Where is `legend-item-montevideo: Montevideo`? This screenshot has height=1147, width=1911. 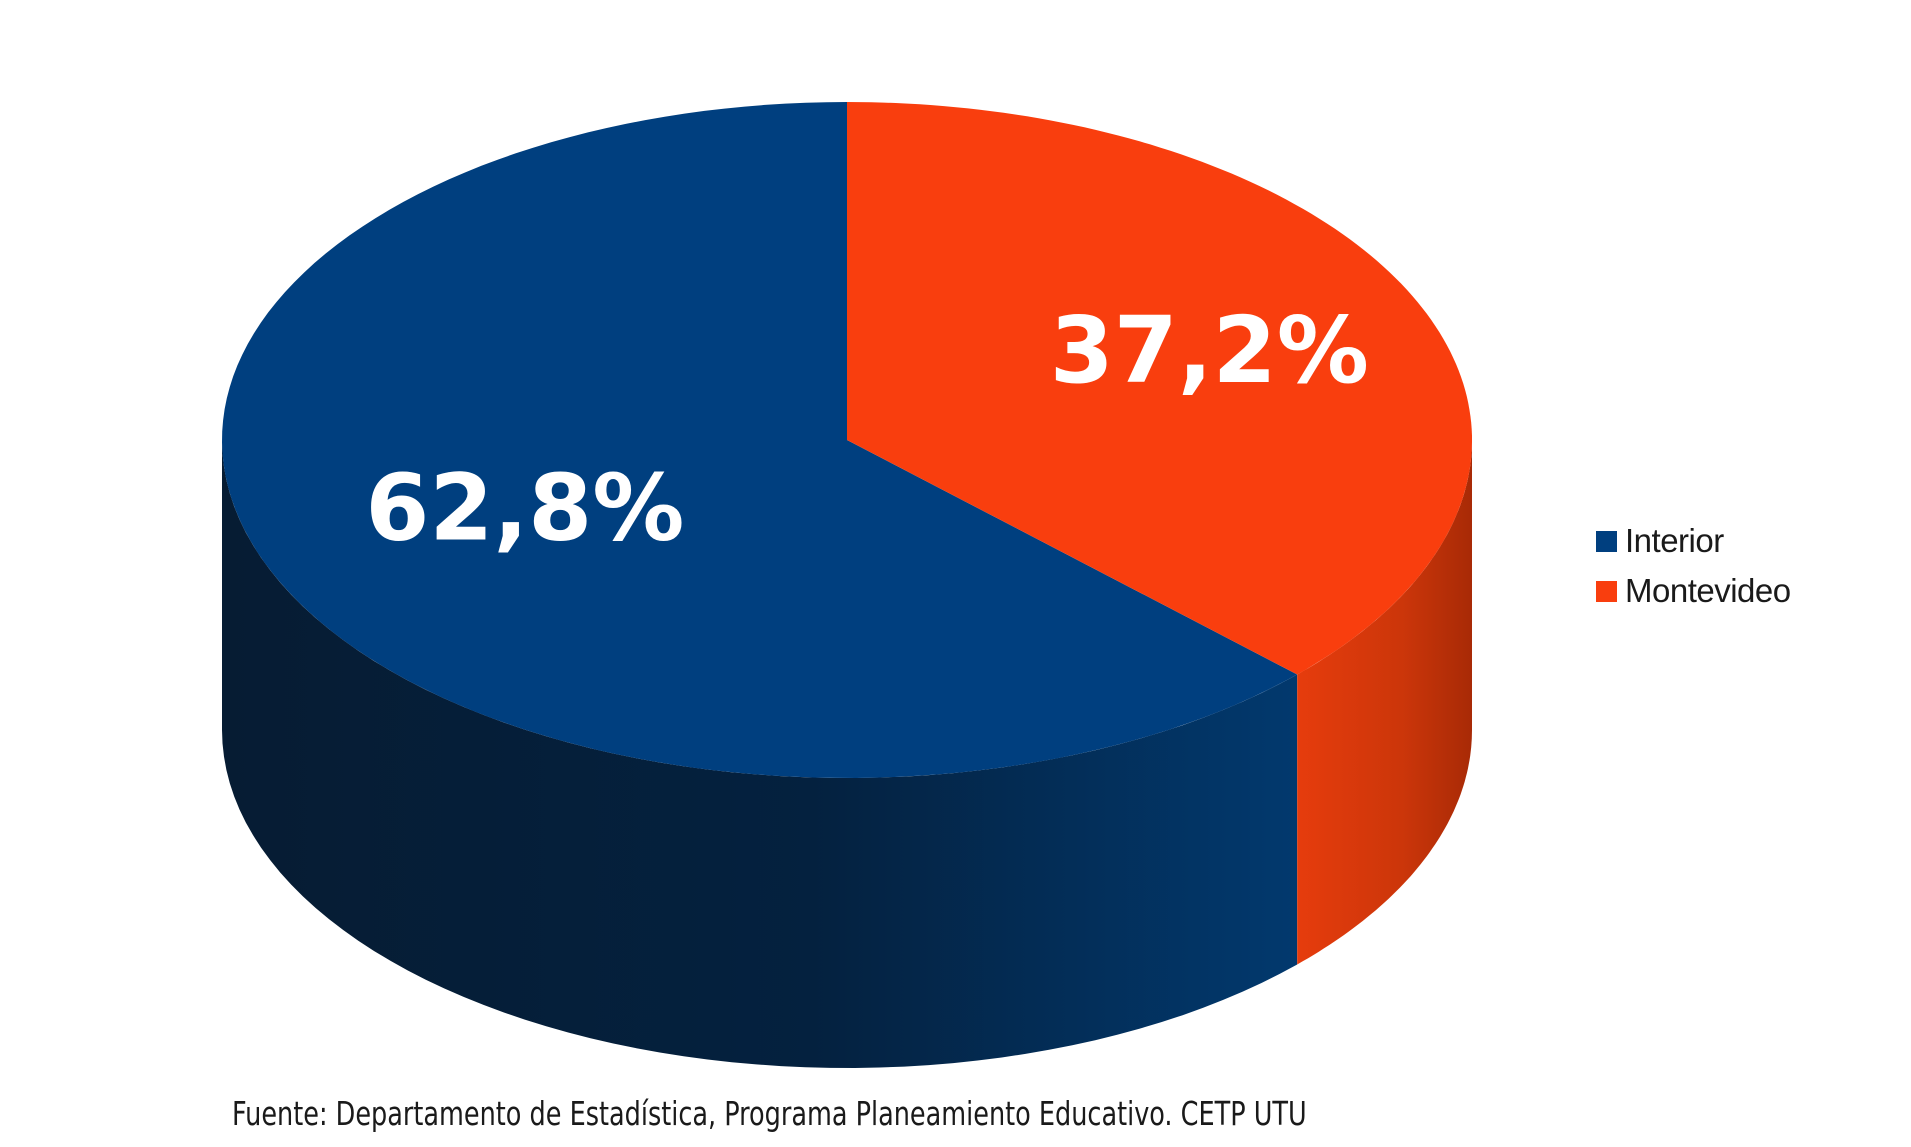 legend-item-montevideo: Montevideo is located at coordinates (1693, 591).